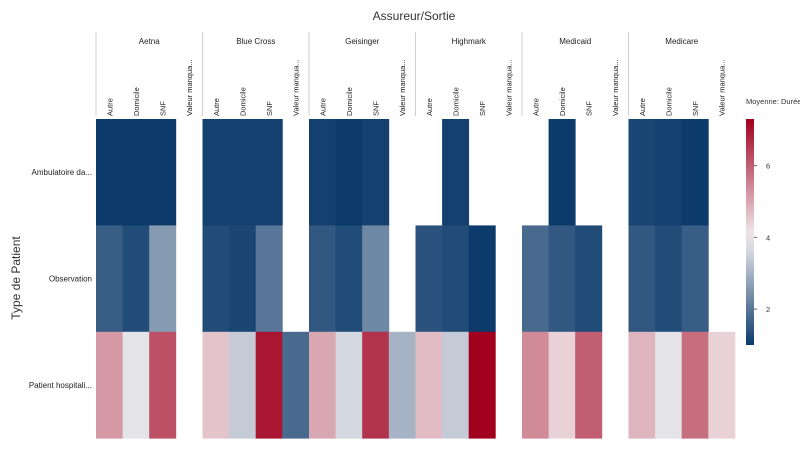 The width and height of the screenshot is (800, 449). What do you see at coordinates (70, 279) in the screenshot?
I see `row-label: Observation` at bounding box center [70, 279].